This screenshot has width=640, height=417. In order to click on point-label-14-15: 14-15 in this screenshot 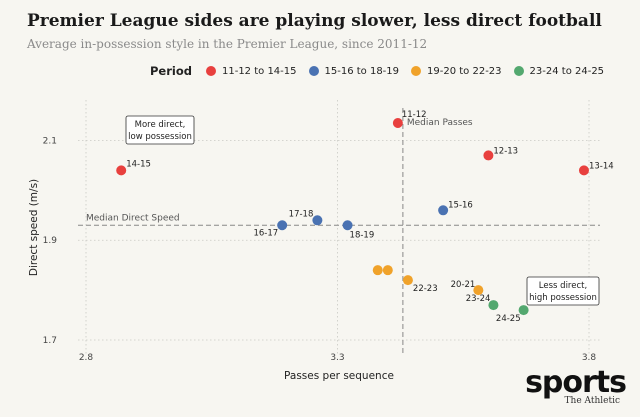, I will do `click(138, 164)`.